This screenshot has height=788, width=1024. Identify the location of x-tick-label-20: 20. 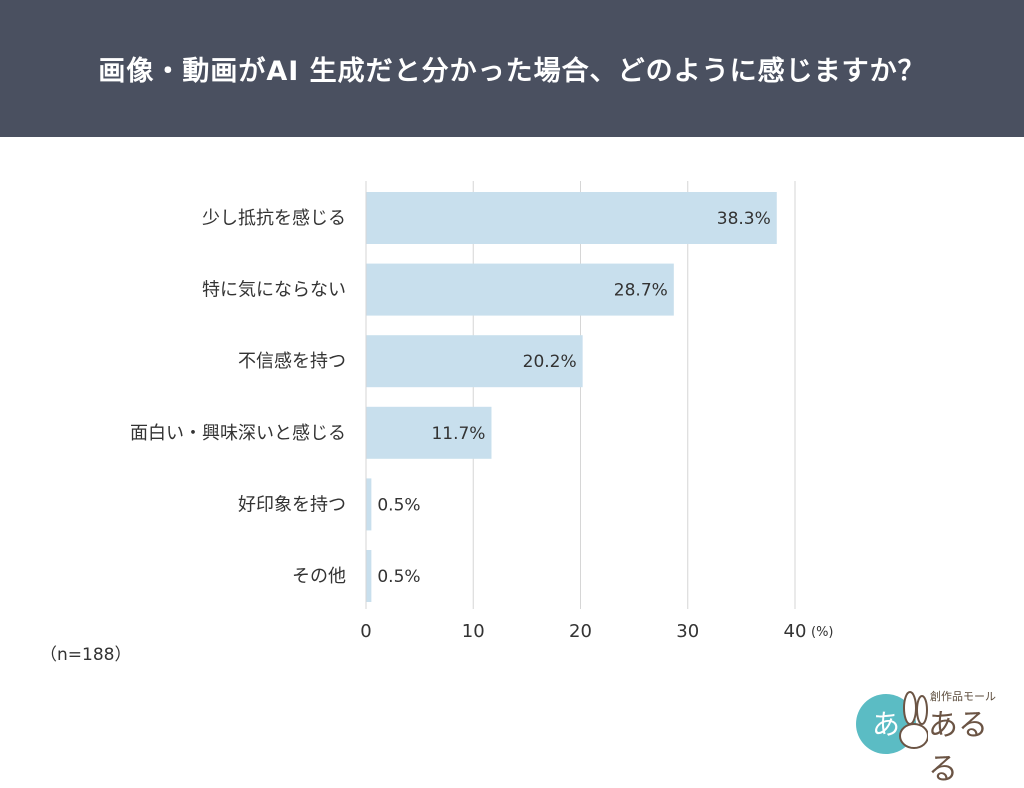
(580, 631).